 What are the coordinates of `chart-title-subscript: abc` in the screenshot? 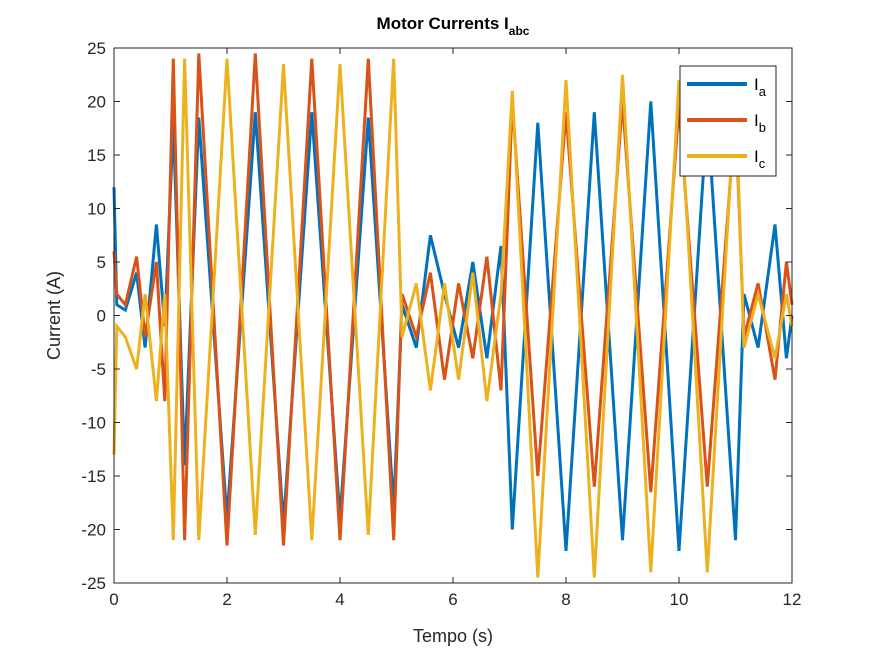 It's located at (519, 31).